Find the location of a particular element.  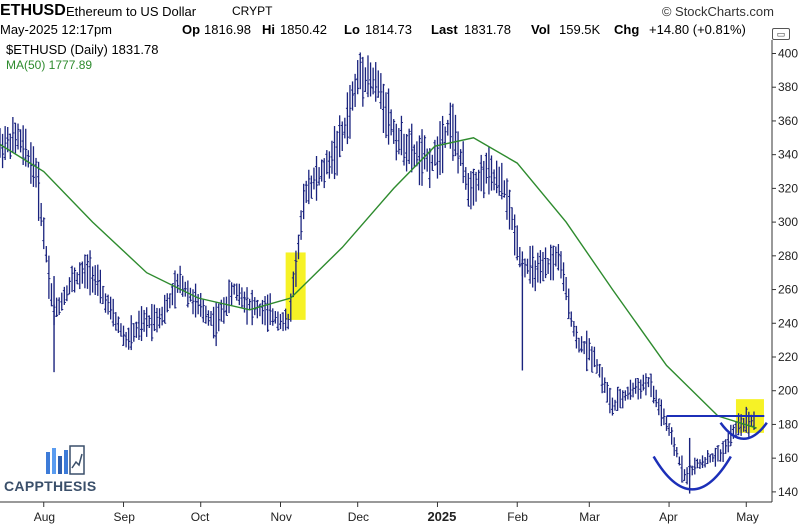

low-value: 1814.73 is located at coordinates (388, 29).